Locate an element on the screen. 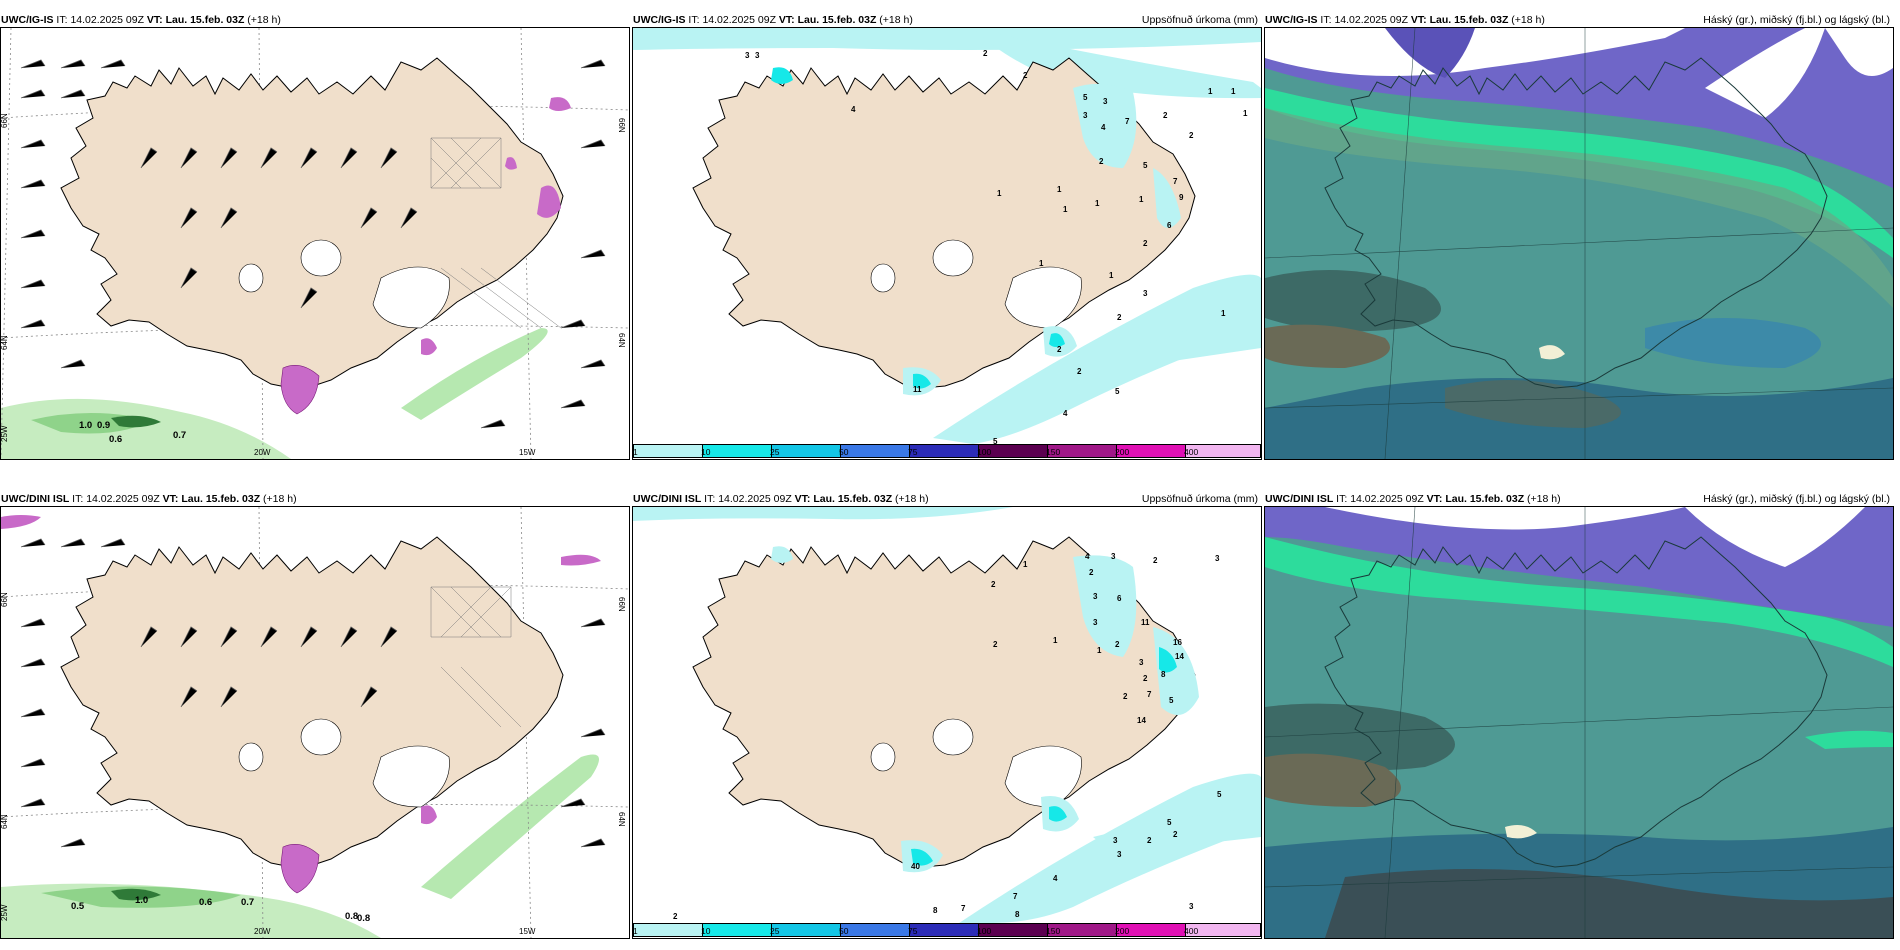 This screenshot has height=950, width=1900. colorbar-label: 75 is located at coordinates (913, 931).